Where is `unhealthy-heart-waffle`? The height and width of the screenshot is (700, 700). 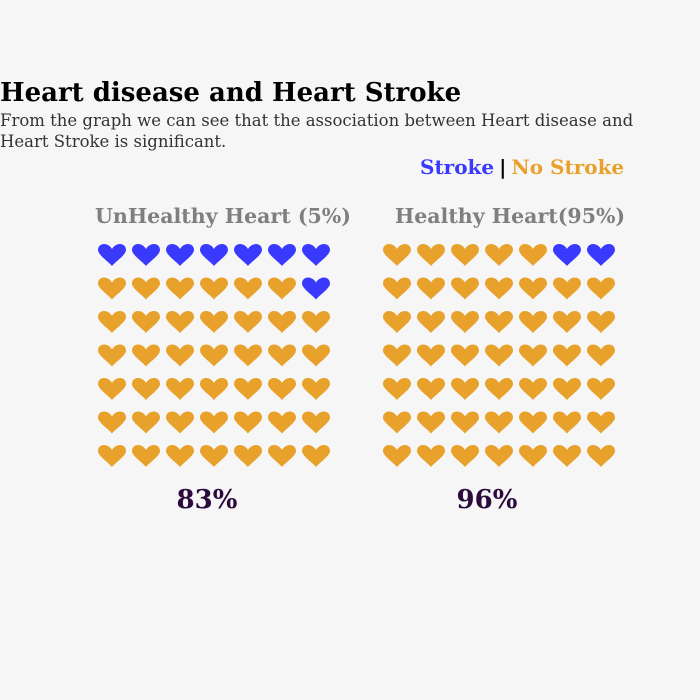
unhealthy-heart-waffle is located at coordinates (214, 355).